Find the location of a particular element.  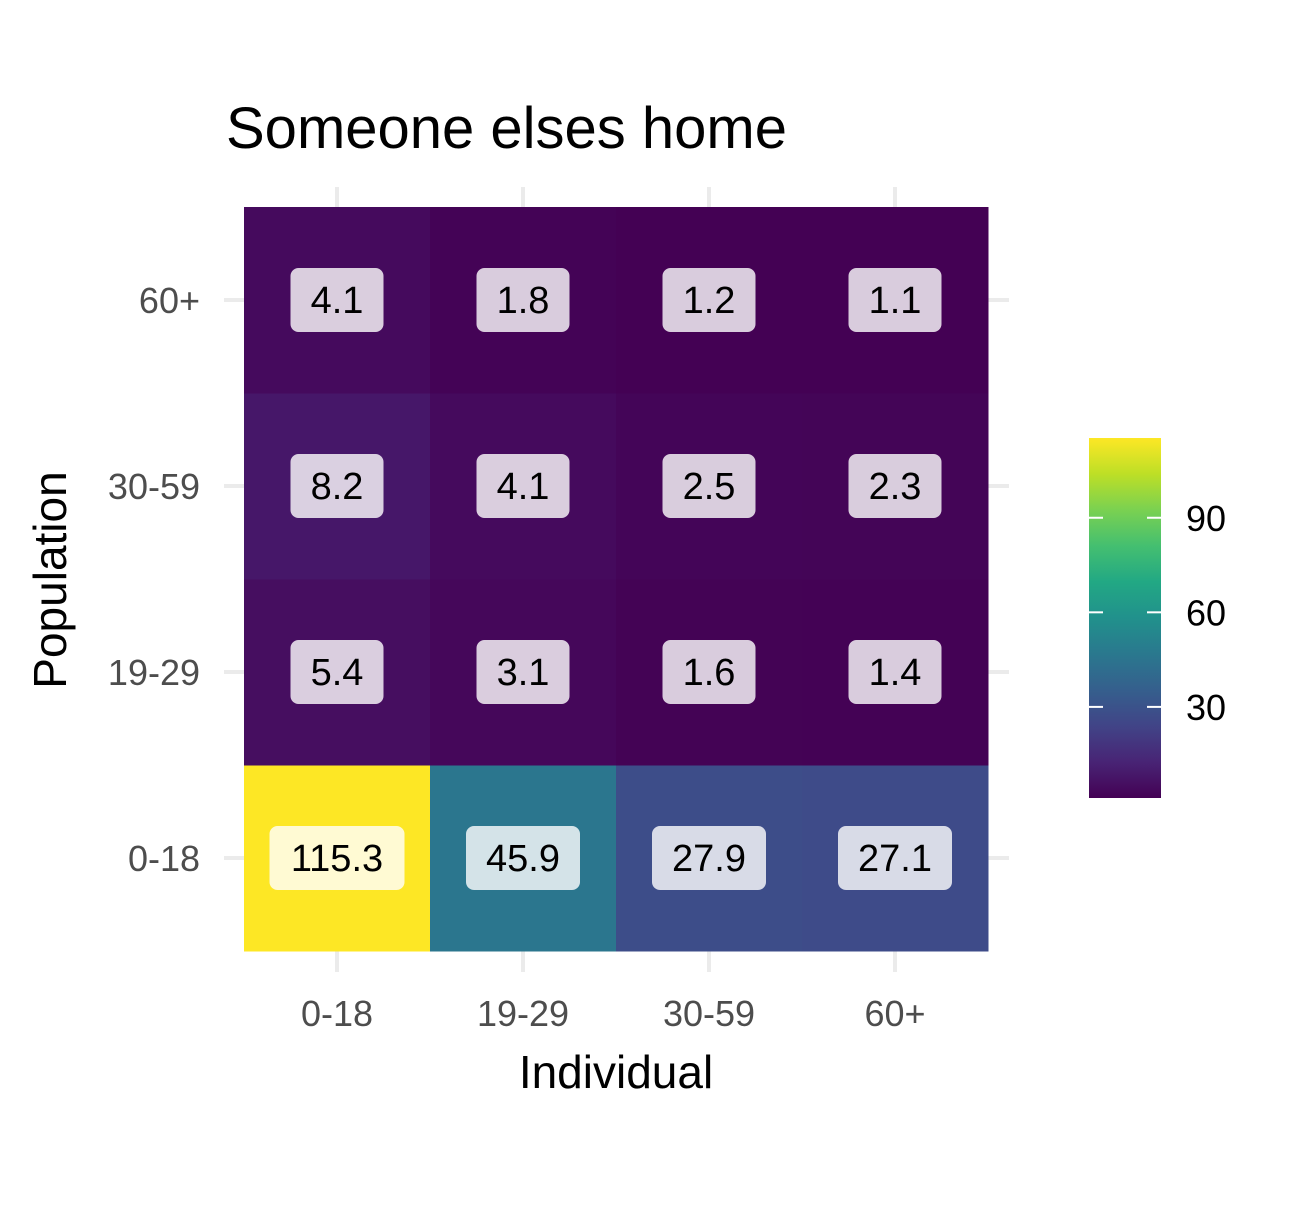

y-axis-title: Population is located at coordinates (50, 579).